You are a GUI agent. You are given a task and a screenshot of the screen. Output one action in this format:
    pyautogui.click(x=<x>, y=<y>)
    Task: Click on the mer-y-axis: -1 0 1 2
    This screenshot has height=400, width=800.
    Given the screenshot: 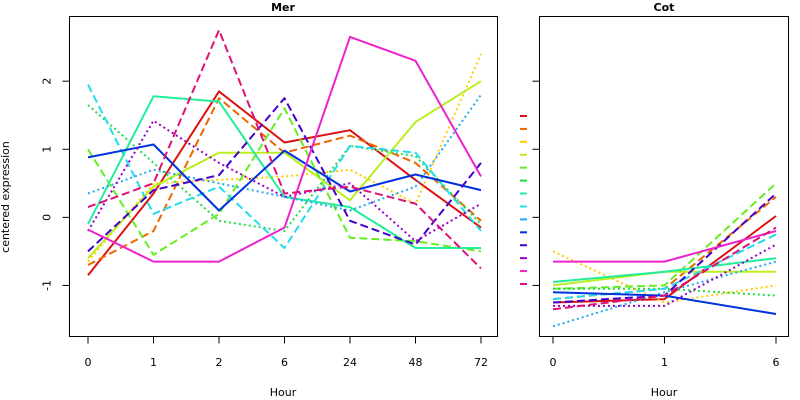 What is the action you would take?
    pyautogui.click(x=55, y=184)
    